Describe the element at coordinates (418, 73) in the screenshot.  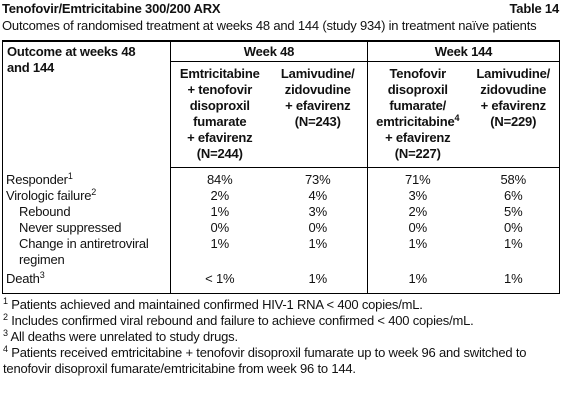
I see `header-line: Tenofovir` at that location.